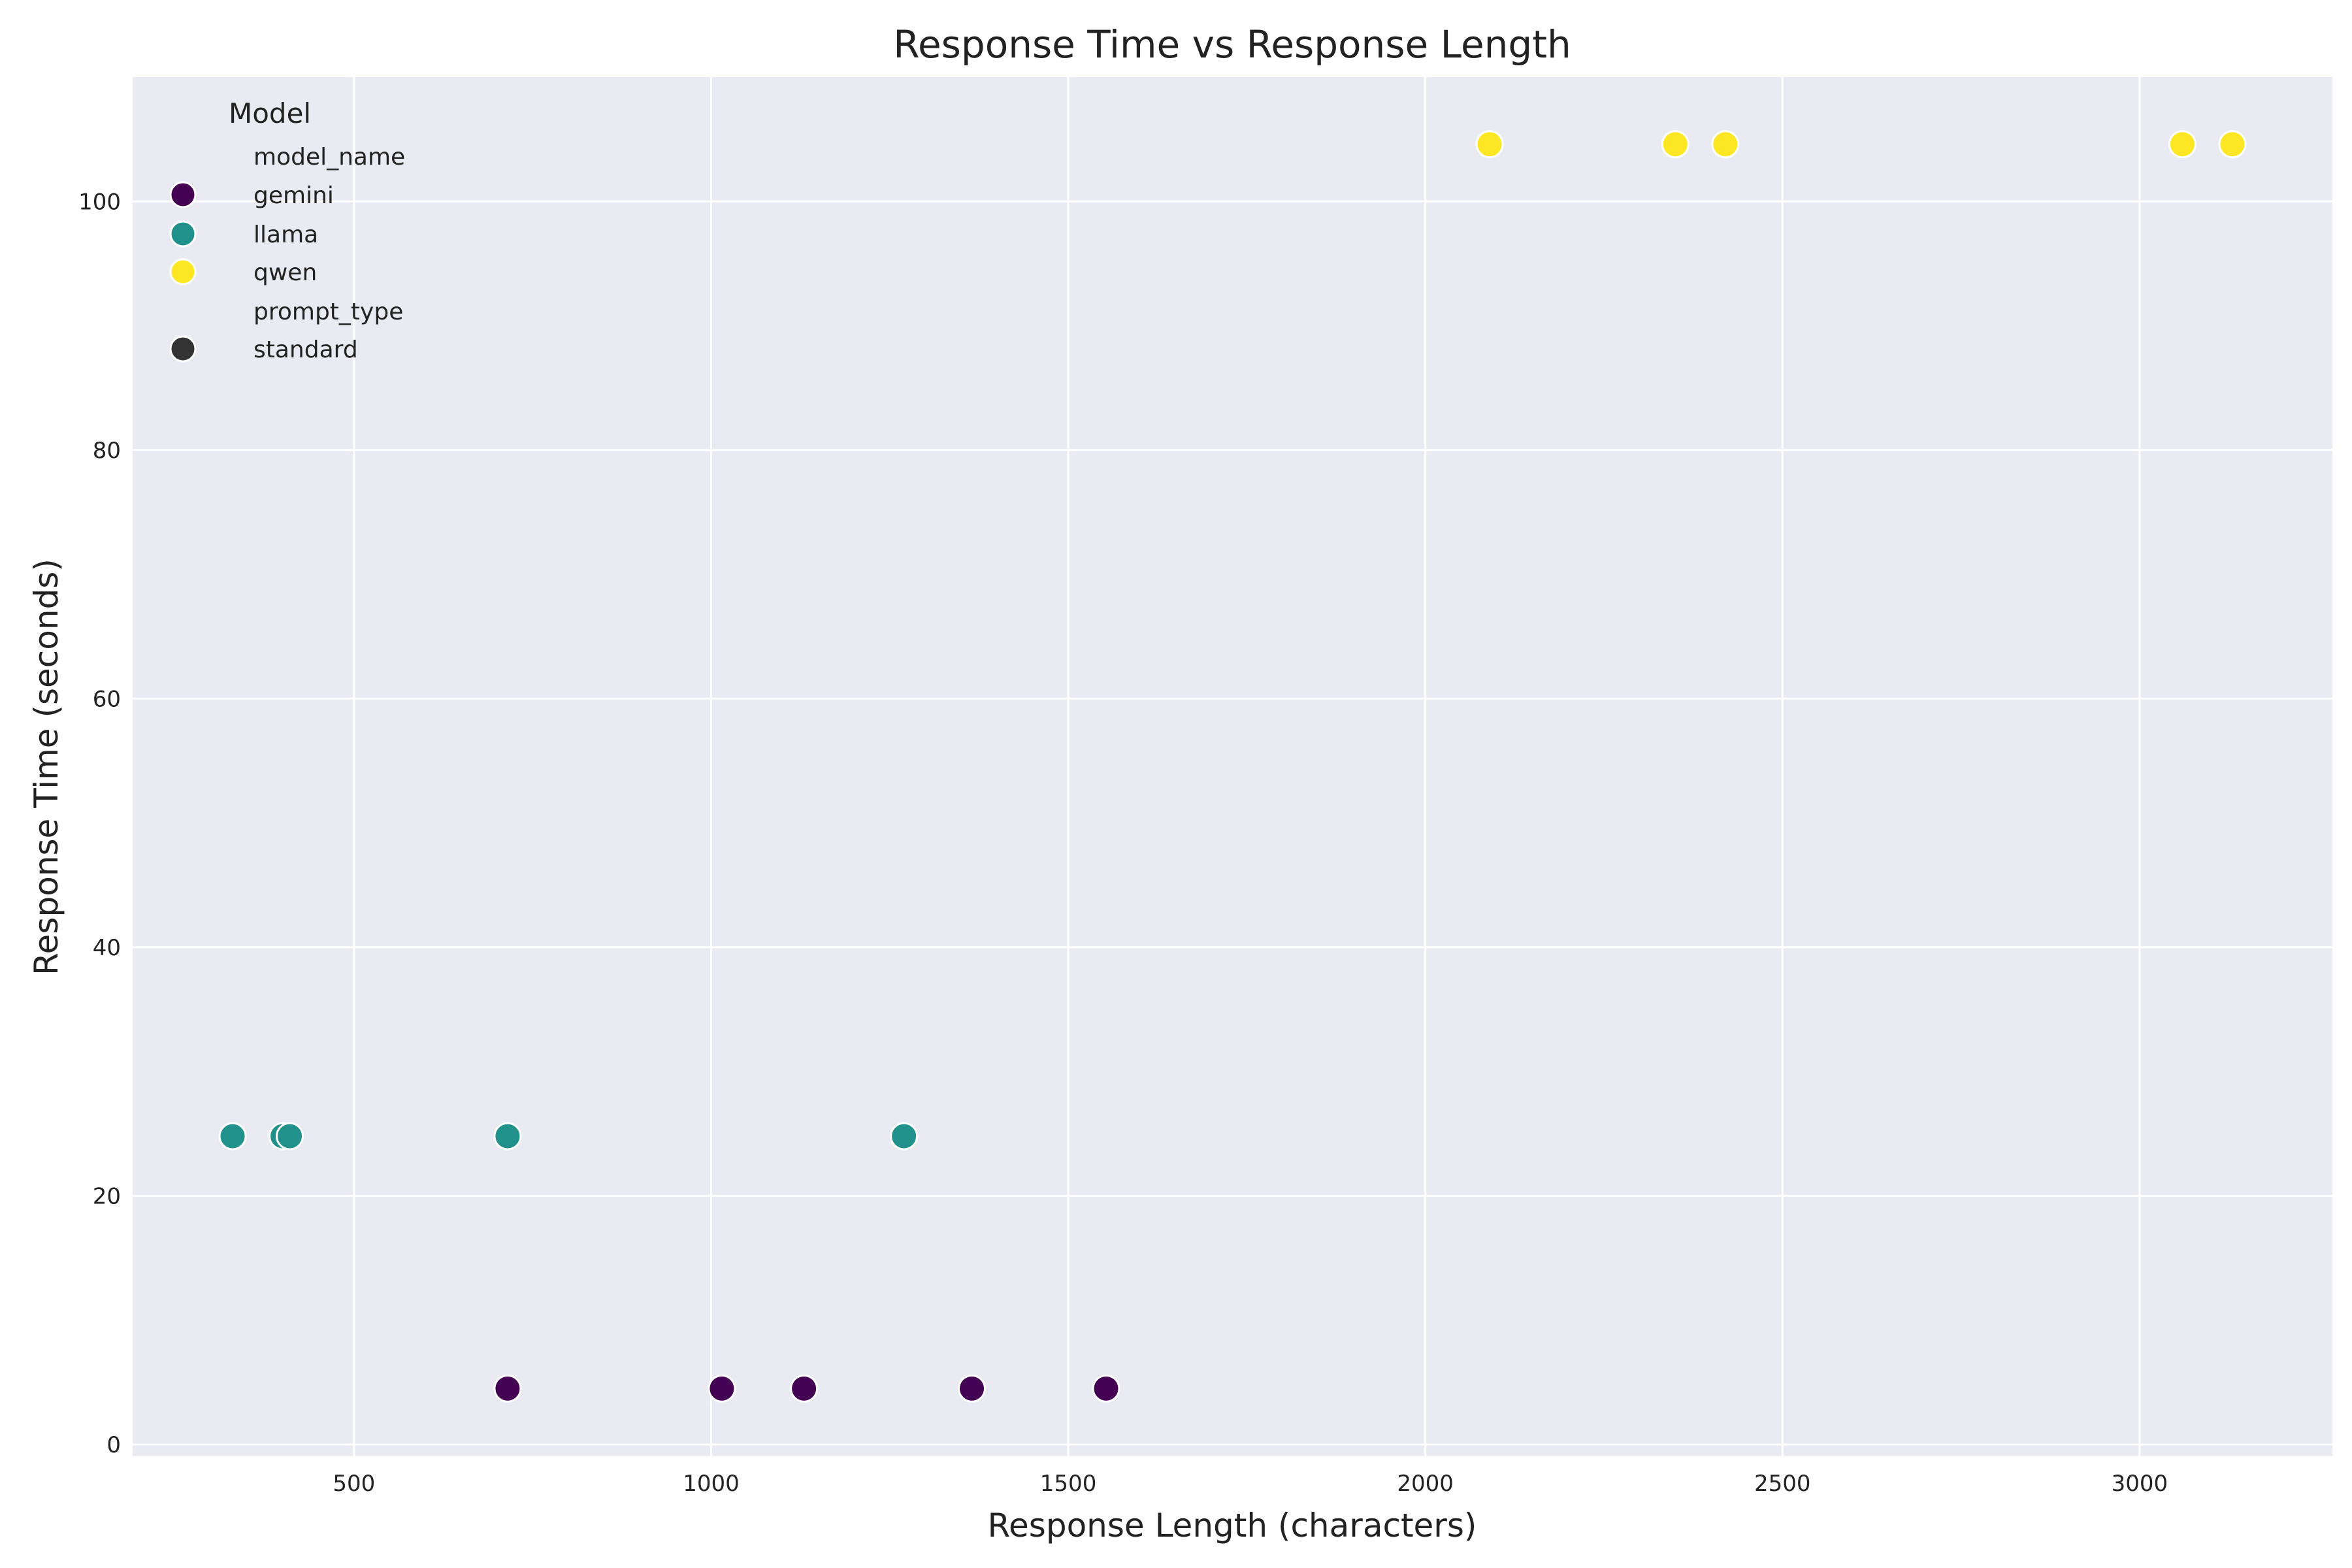  What do you see at coordinates (183, 349) in the screenshot?
I see `legend-marker-standard` at bounding box center [183, 349].